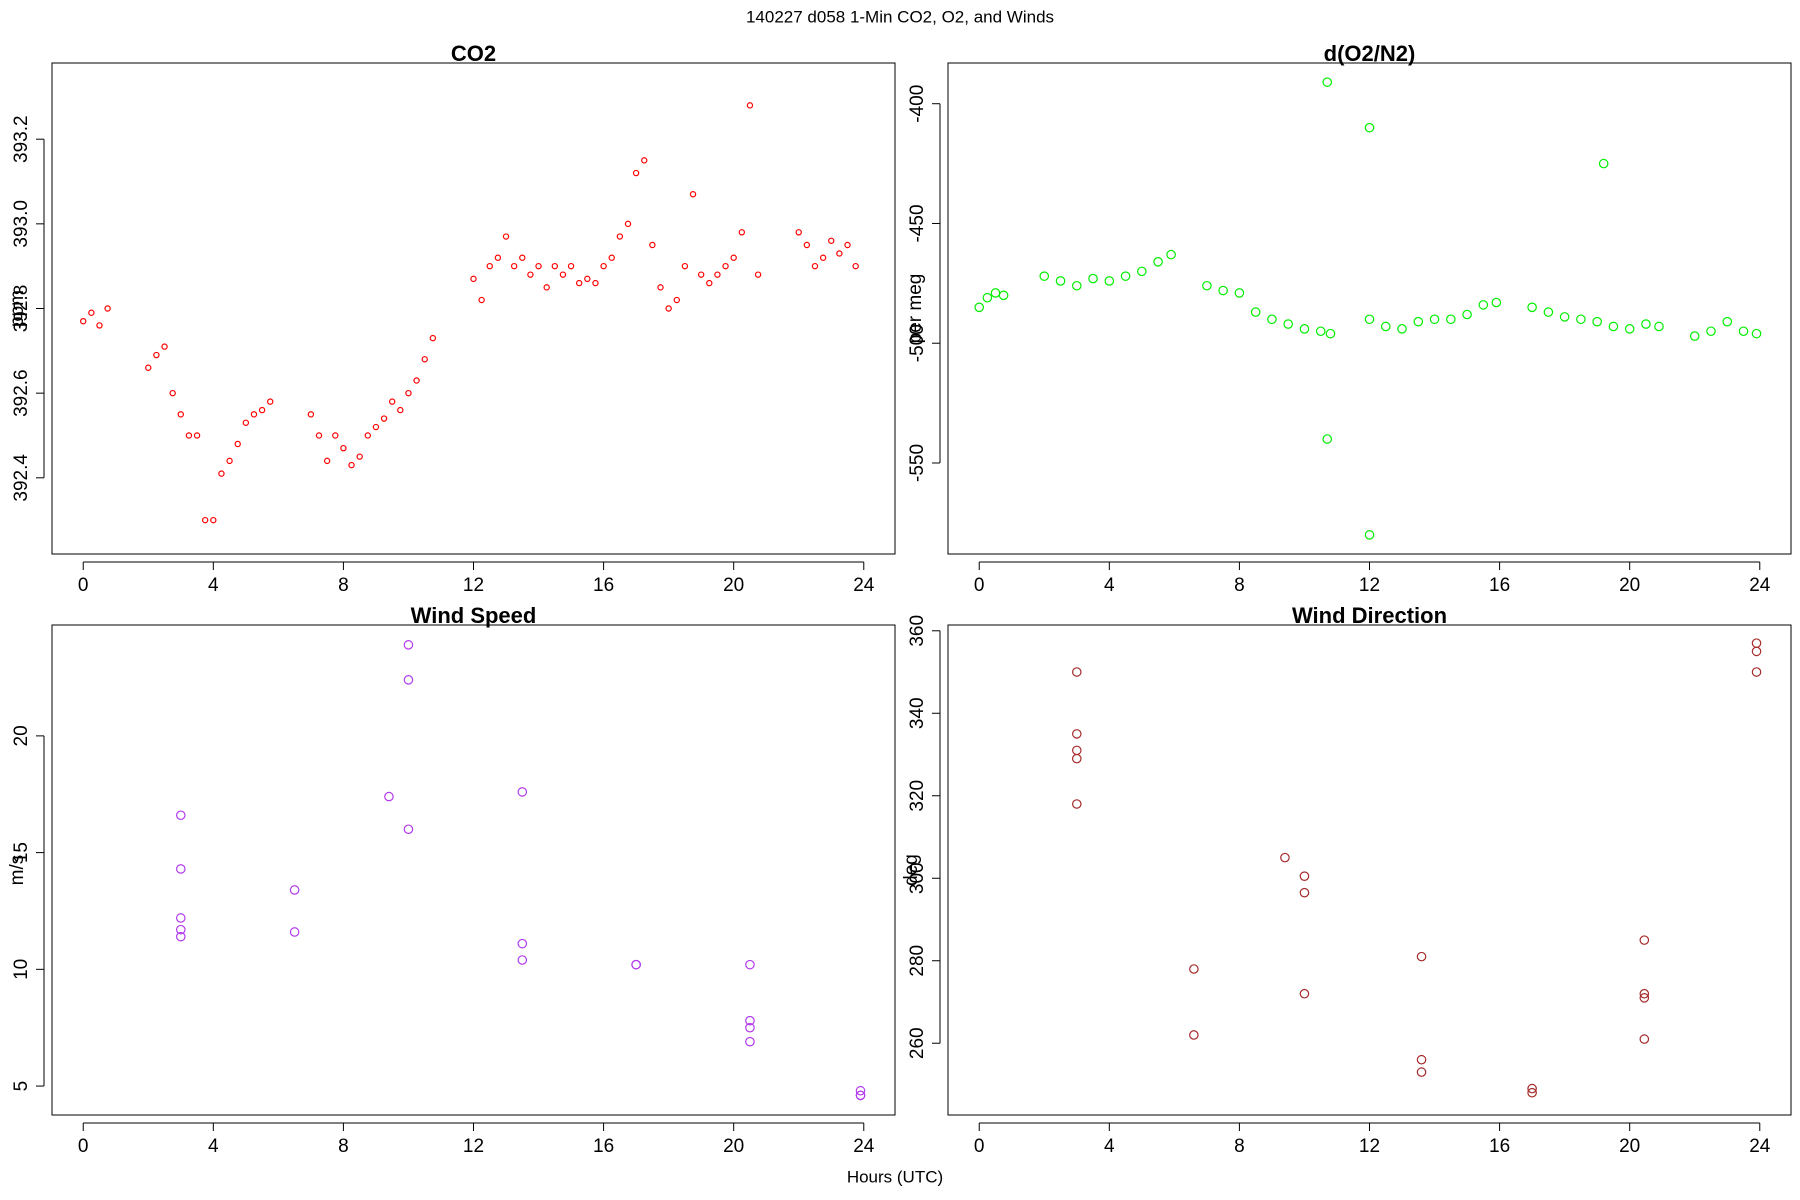 The height and width of the screenshot is (1200, 1800). I want to click on x-tick-label: 4, so click(1109, 585).